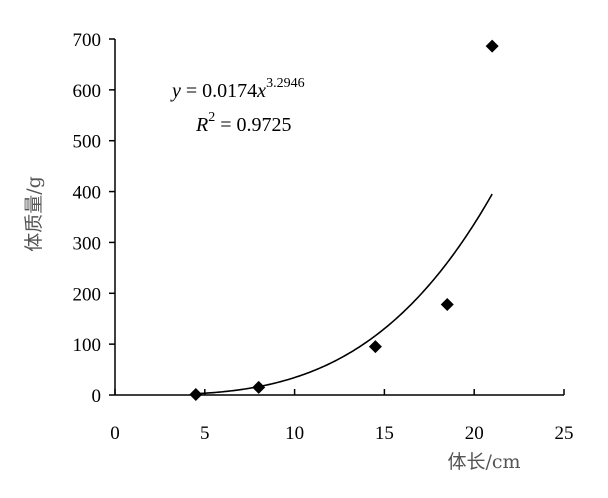 The image size is (608, 498). What do you see at coordinates (219, 91) in the screenshot?
I see `equation-coefficient: = 0.0174` at bounding box center [219, 91].